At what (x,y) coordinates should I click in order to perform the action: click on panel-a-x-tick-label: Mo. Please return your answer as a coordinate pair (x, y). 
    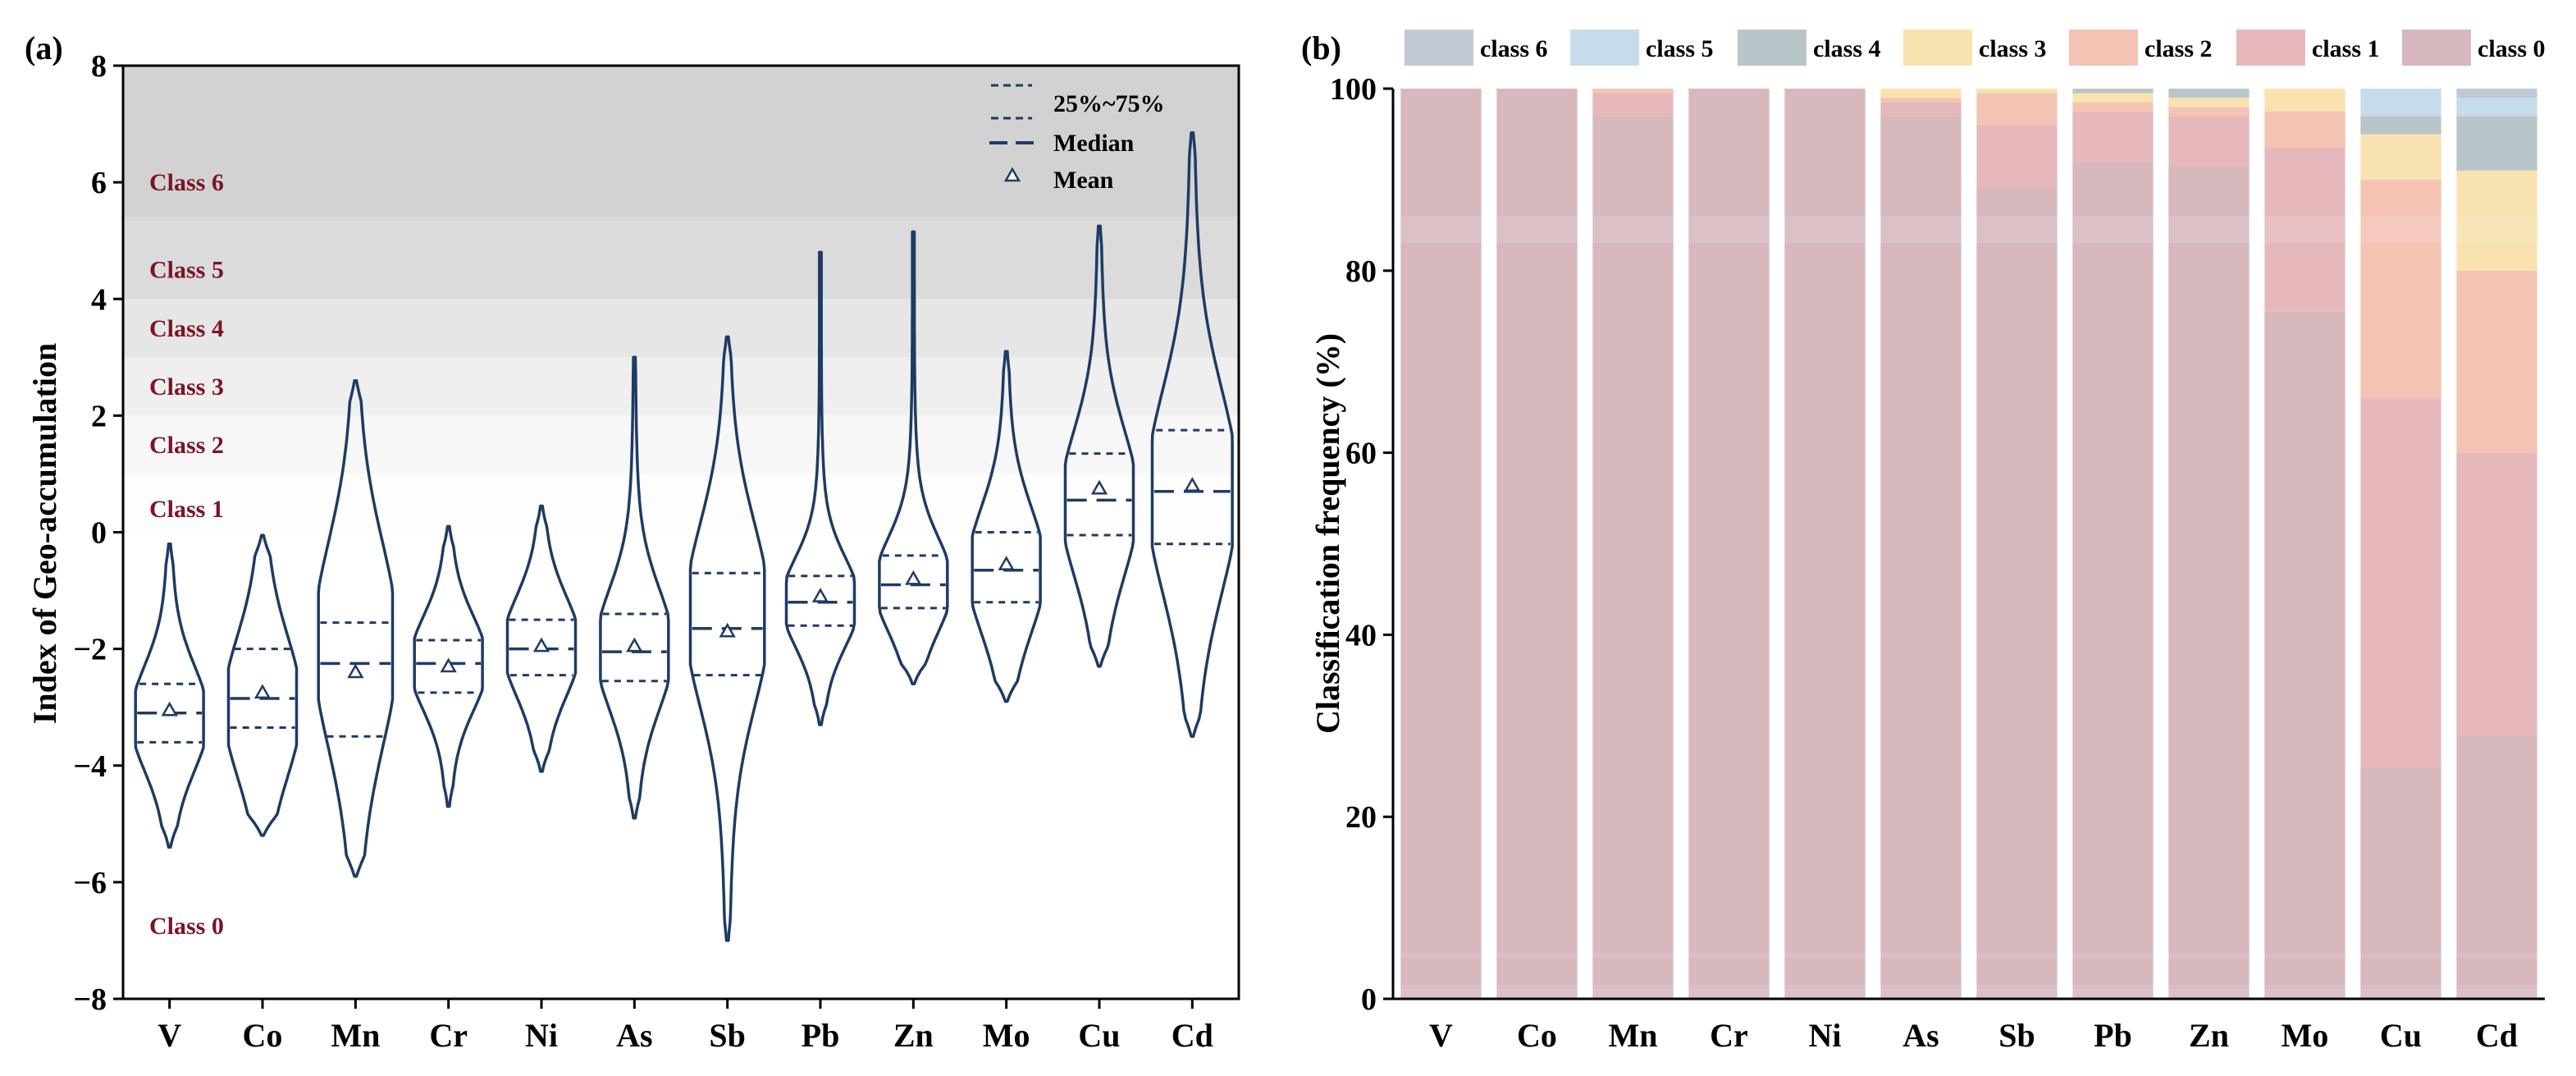
    Looking at the image, I should click on (1006, 1035).